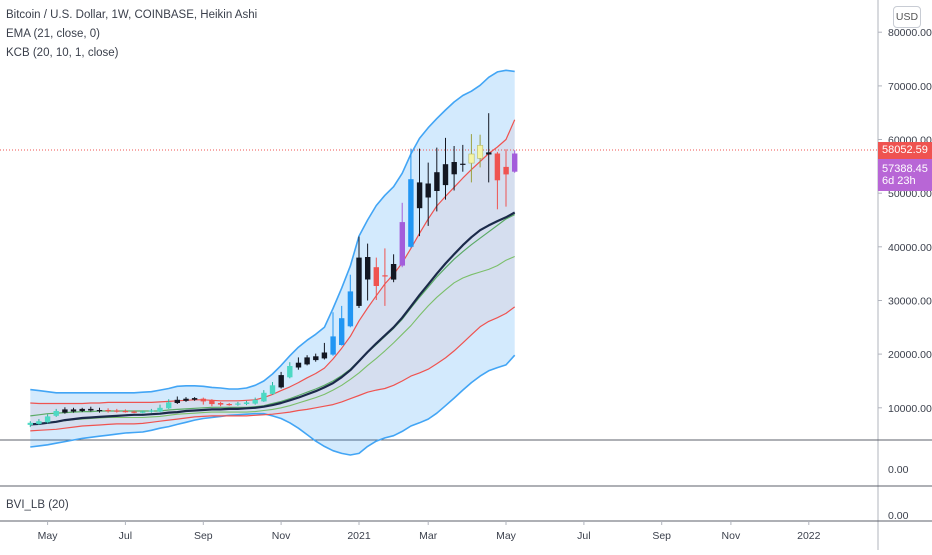 Image resolution: width=932 pixels, height=555 pixels. Describe the element at coordinates (907, 17) in the screenshot. I see `currency-button: USD` at that location.